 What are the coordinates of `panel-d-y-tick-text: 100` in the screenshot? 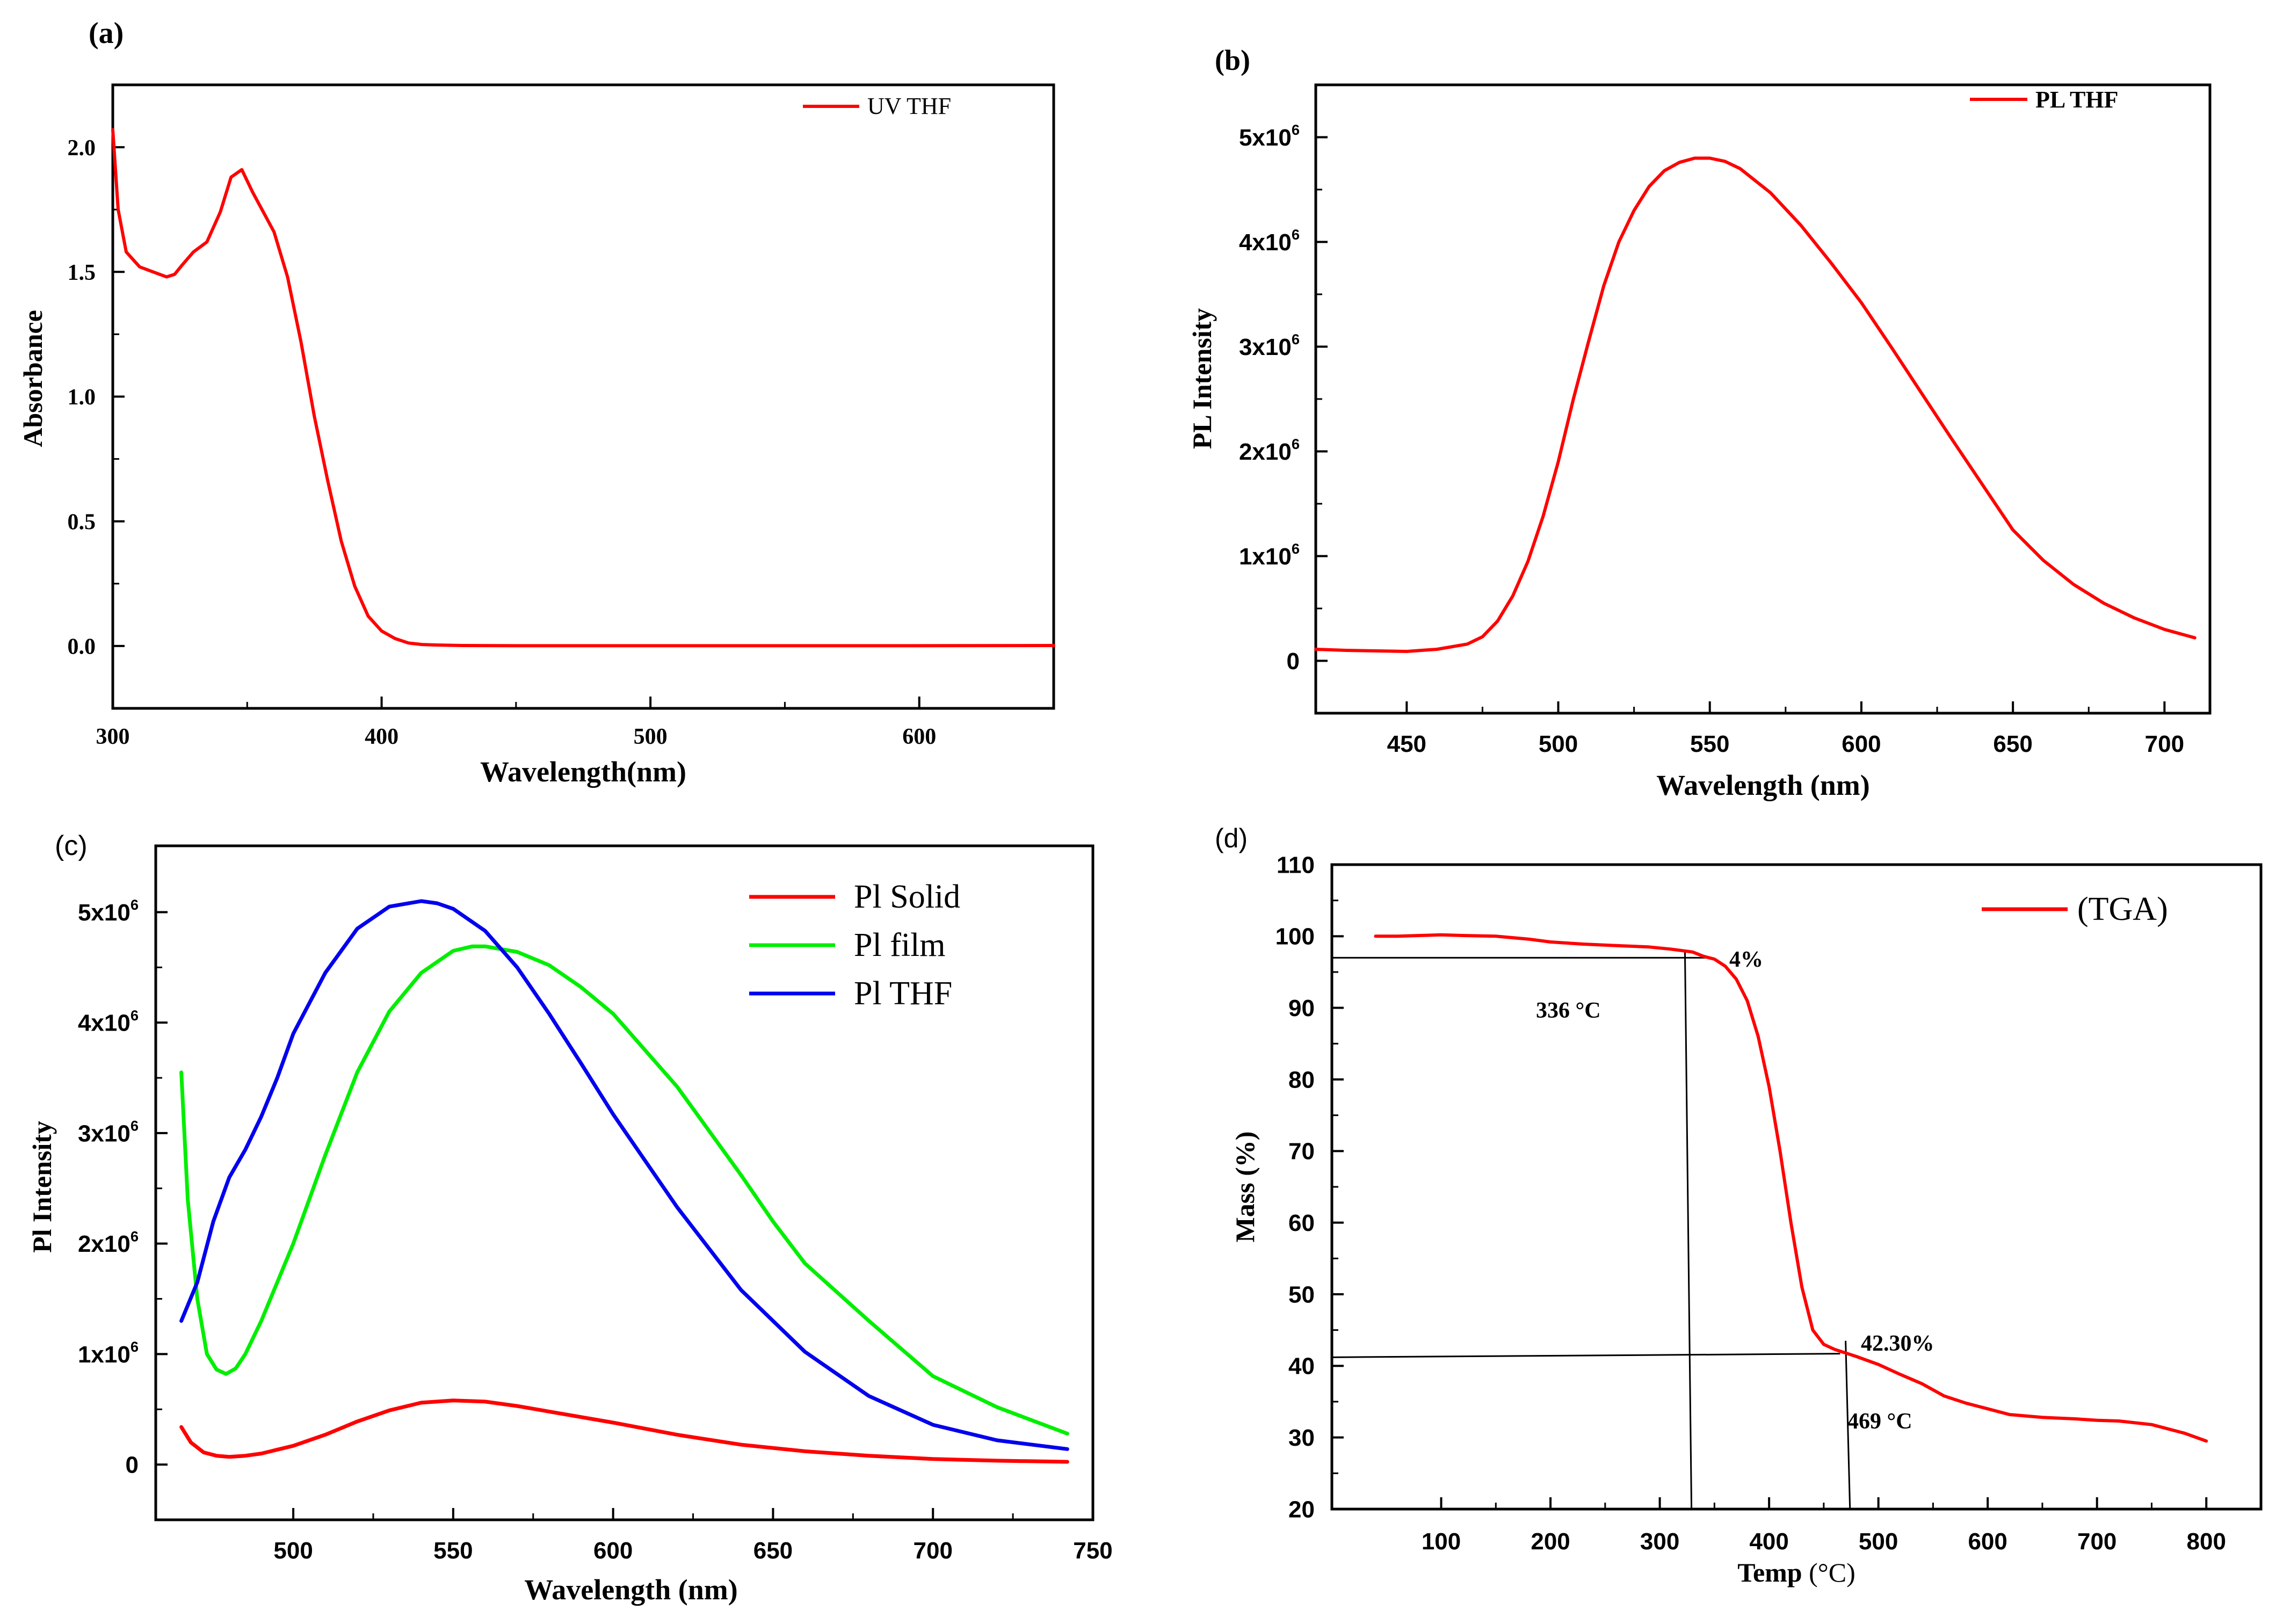 It's located at (1295, 937).